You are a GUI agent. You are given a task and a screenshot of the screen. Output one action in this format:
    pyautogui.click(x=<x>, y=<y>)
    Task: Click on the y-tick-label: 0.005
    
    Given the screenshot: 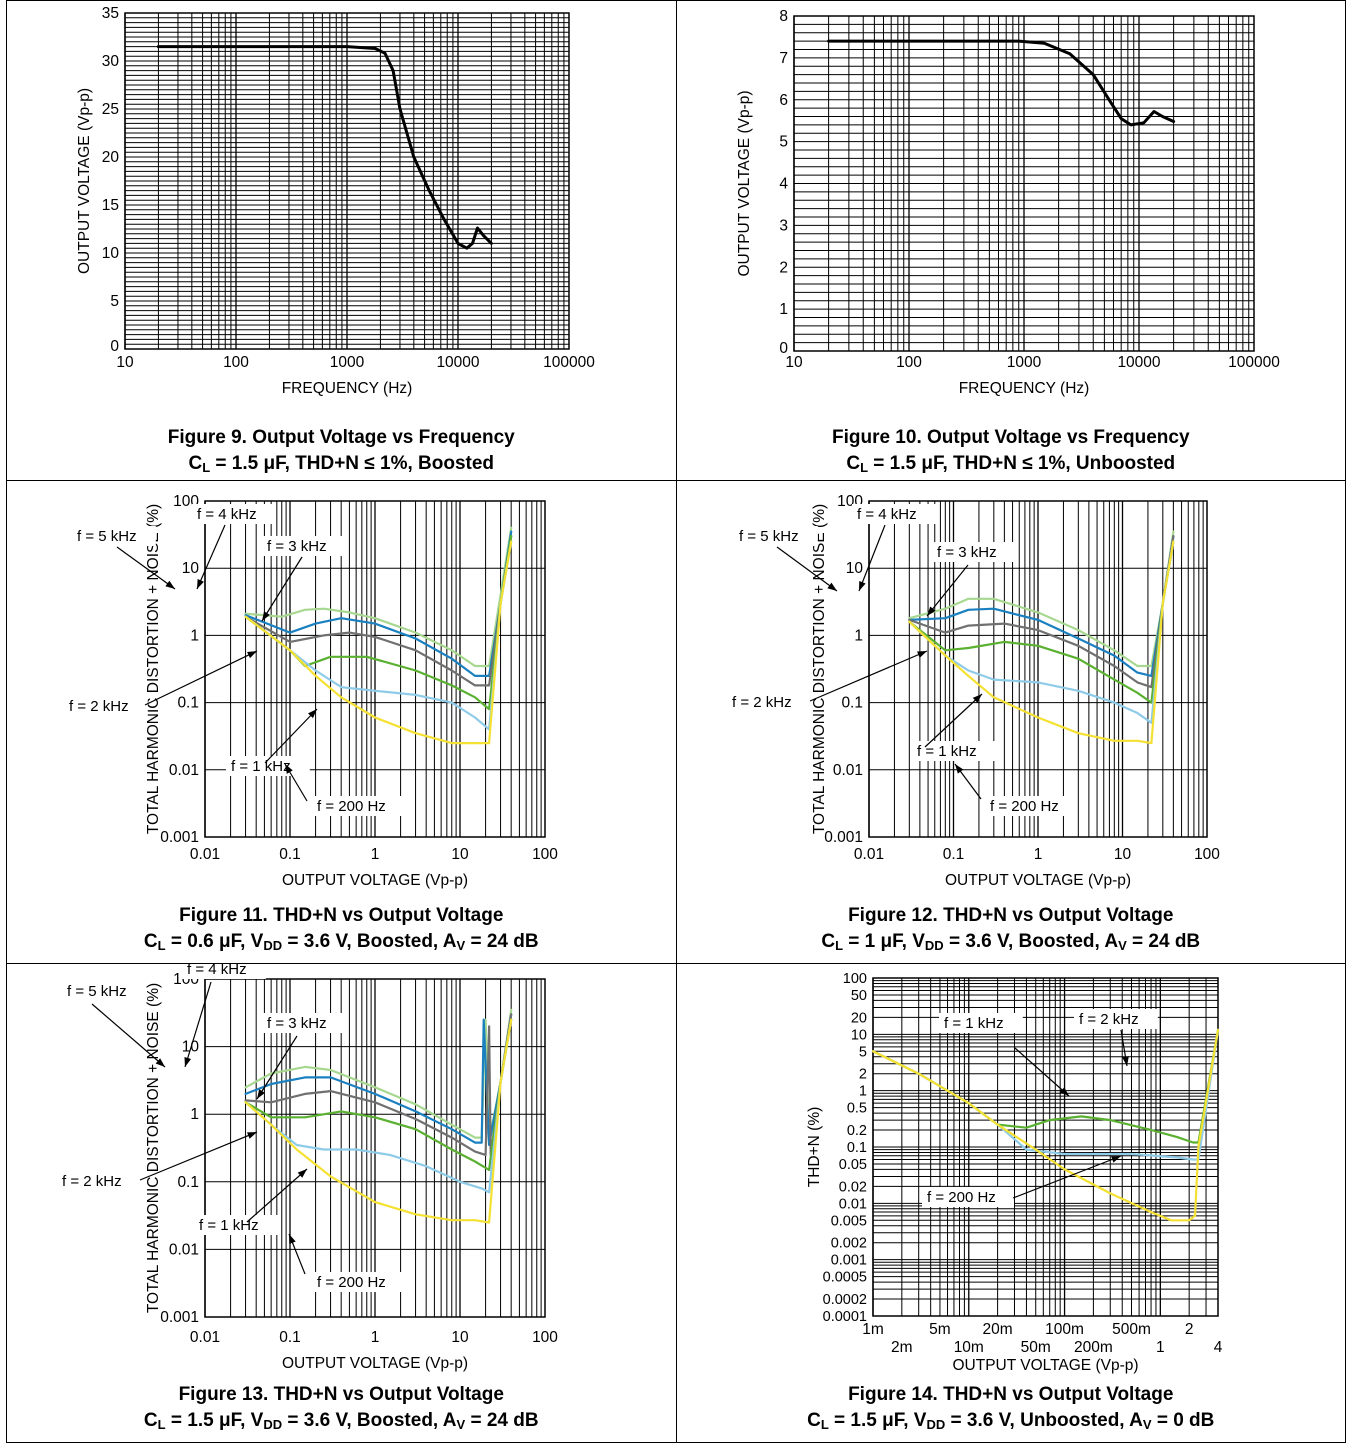 What is the action you would take?
    pyautogui.click(x=848, y=1221)
    